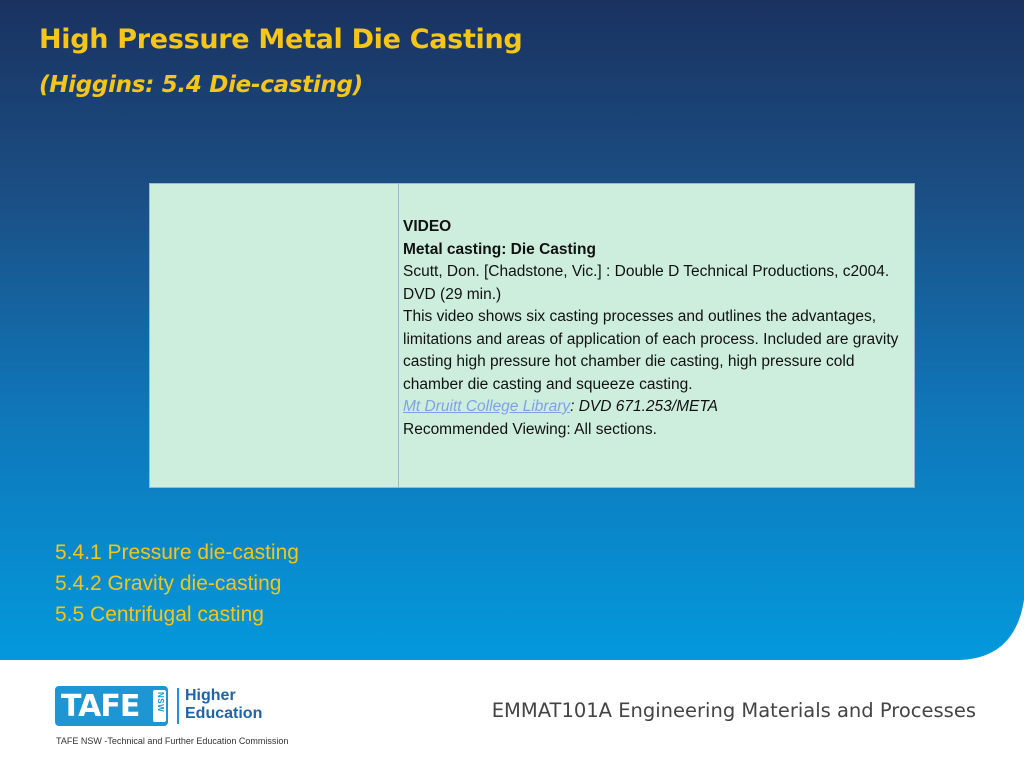 This screenshot has height=768, width=1024. Describe the element at coordinates (210, 695) in the screenshot. I see `logo-higher-text: Higher` at that location.